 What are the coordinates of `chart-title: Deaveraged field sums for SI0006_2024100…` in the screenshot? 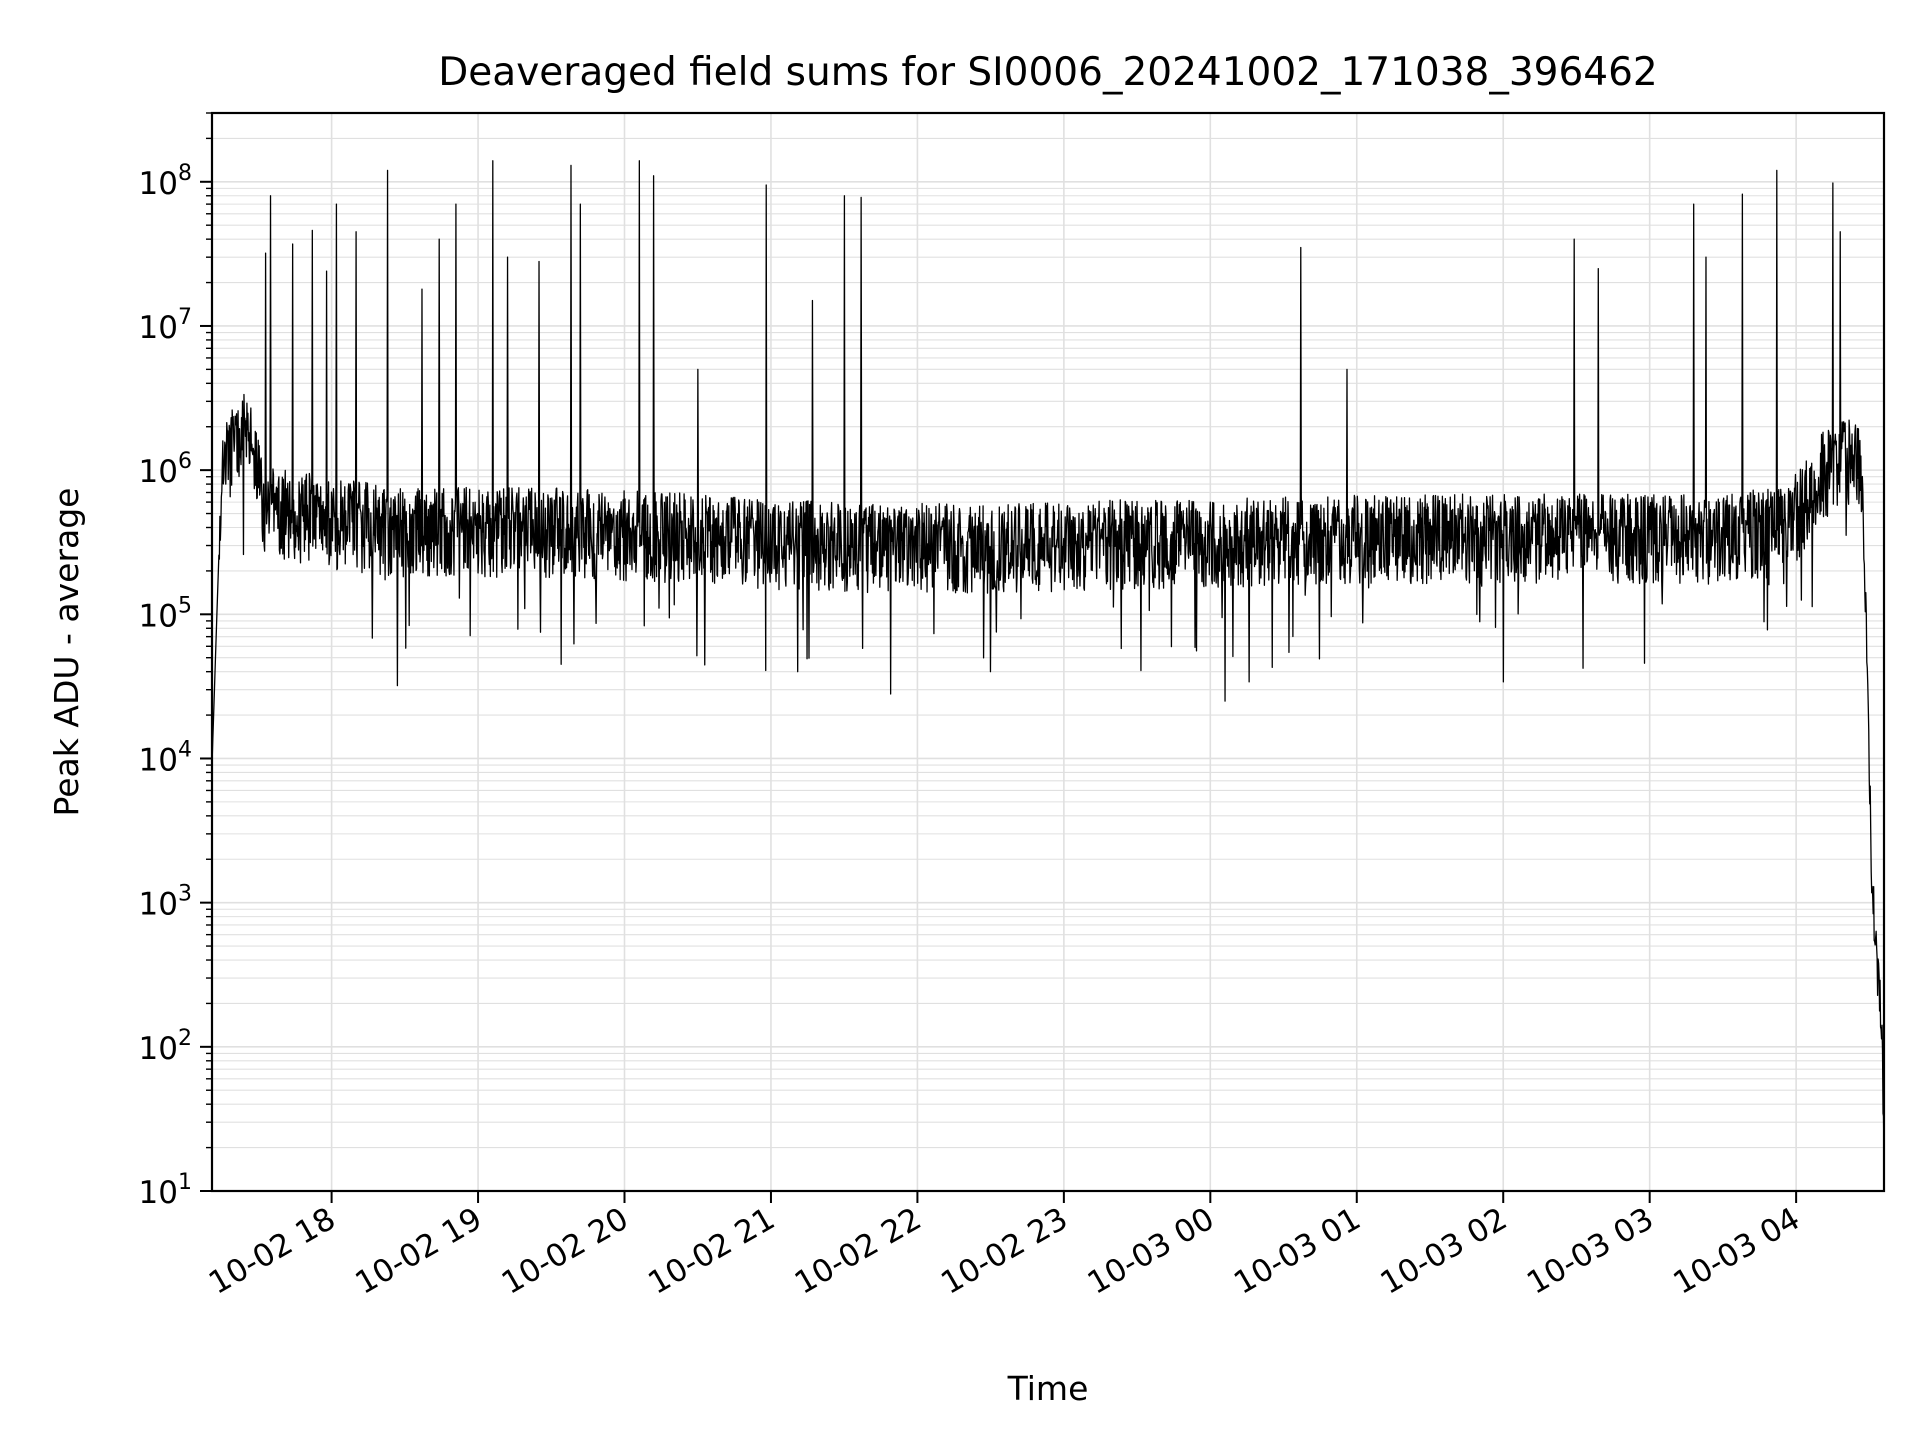 It's located at (1047, 72).